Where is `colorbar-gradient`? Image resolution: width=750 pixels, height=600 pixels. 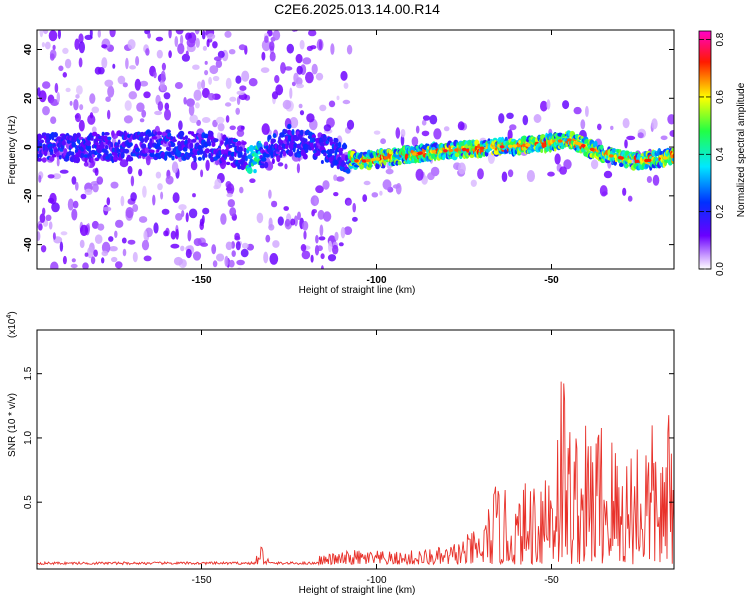
colorbar-gradient is located at coordinates (705, 150).